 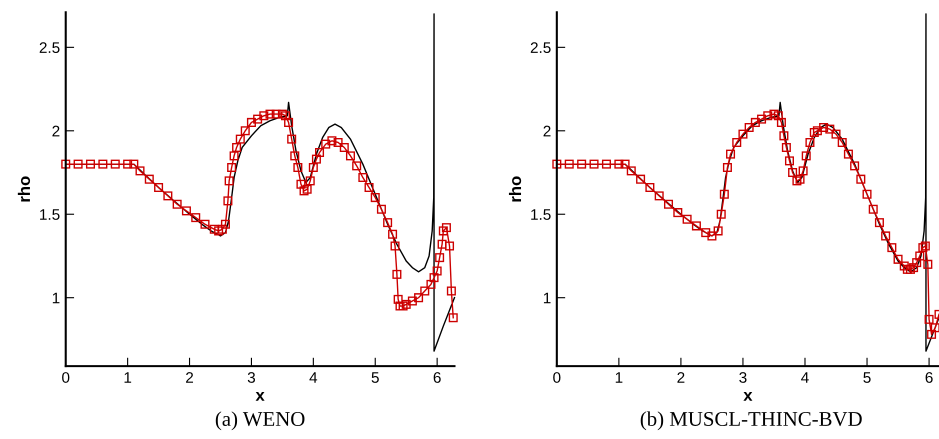 What do you see at coordinates (751, 420) in the screenshot?
I see `text: (b) MUSCL-THINC-BVD` at bounding box center [751, 420].